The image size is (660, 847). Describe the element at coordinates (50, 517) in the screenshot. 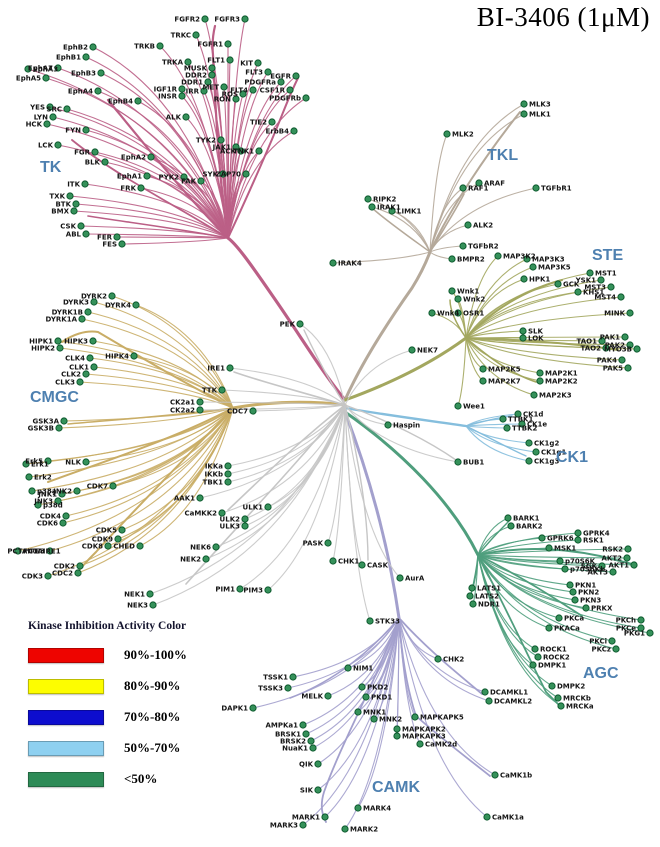

I see `kinase-label: CDK4` at that location.